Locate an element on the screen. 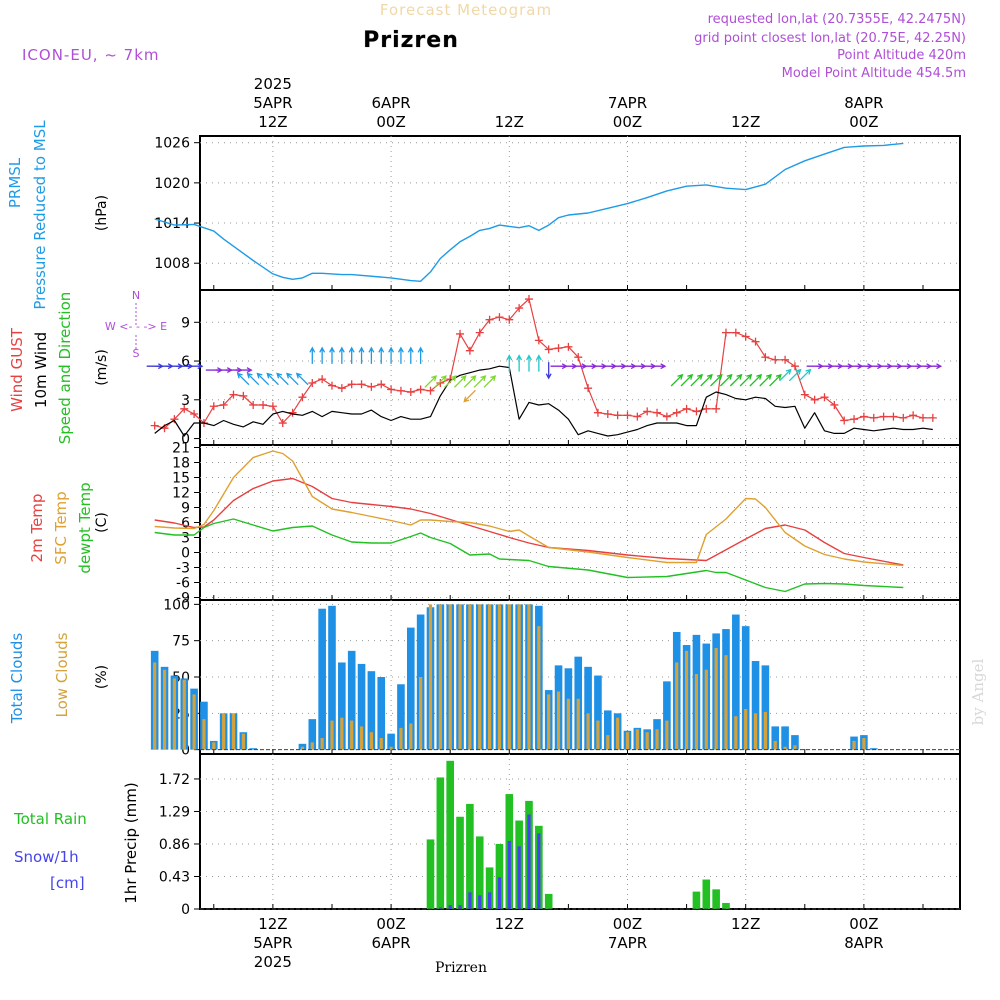 The width and height of the screenshot is (1000, 1000). forecast-title: Forecast Meteogram is located at coordinates (466, 10).